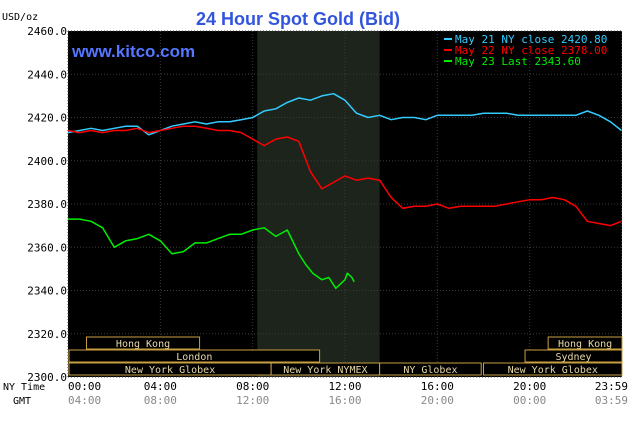 This screenshot has width=639, height=426. What do you see at coordinates (298, 19) in the screenshot?
I see `chart-title: 24 Hour Spot Gold (Bid)` at bounding box center [298, 19].